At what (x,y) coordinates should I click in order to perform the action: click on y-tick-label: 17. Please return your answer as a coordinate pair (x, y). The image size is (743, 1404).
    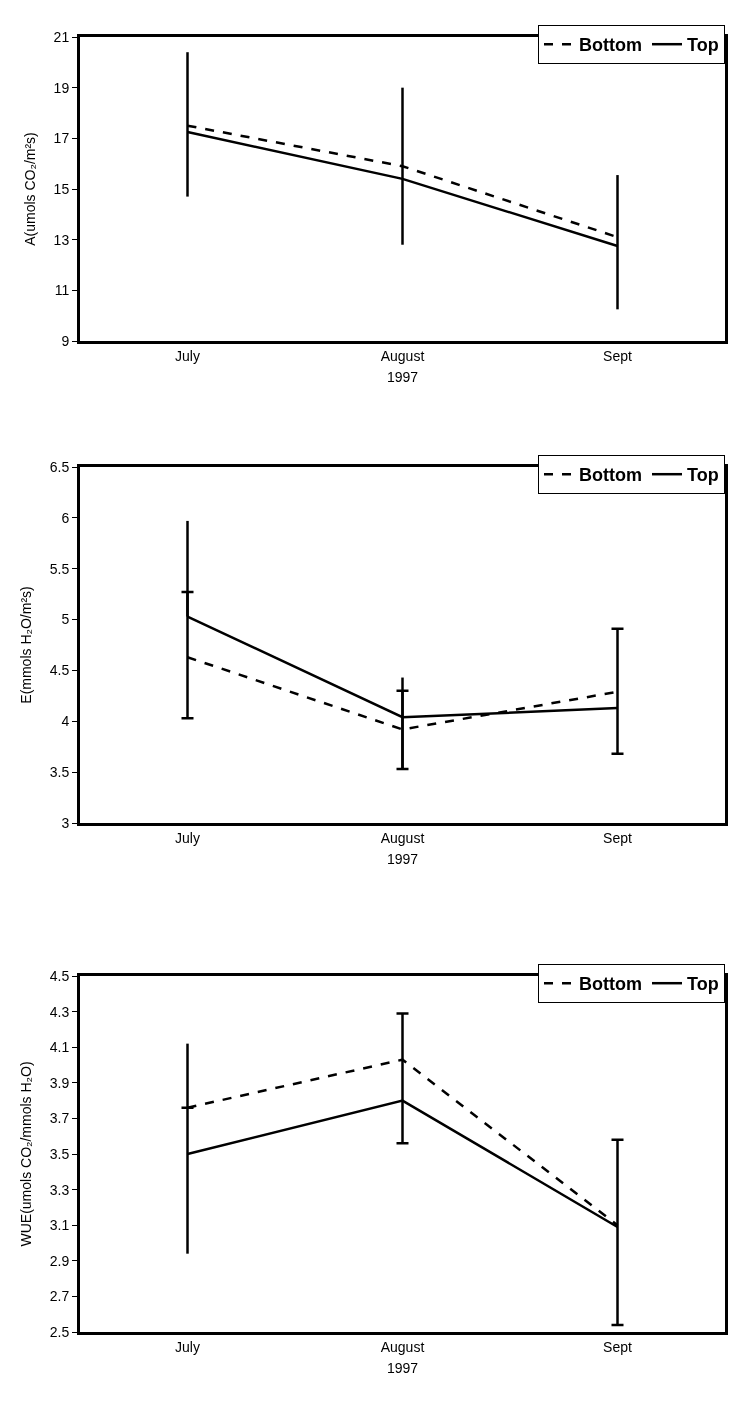
    Looking at the image, I should click on (61, 138).